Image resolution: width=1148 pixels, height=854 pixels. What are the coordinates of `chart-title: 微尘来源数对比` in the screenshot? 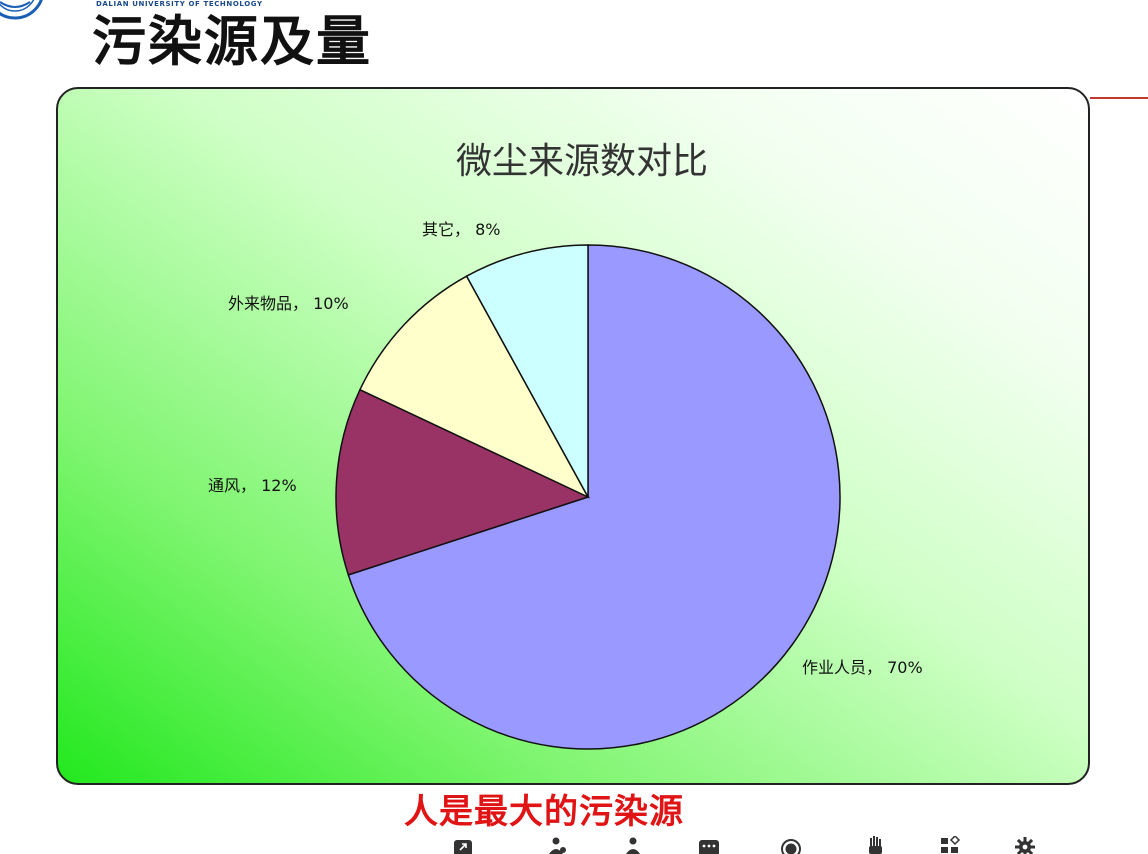 It's located at (582, 161).